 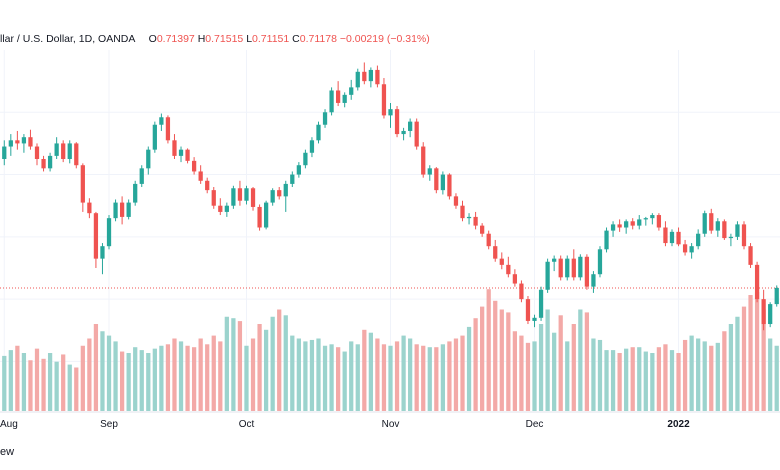 What do you see at coordinates (384, 39) in the screenshot?
I see `change-value: −0.00219 (−0.31%)` at bounding box center [384, 39].